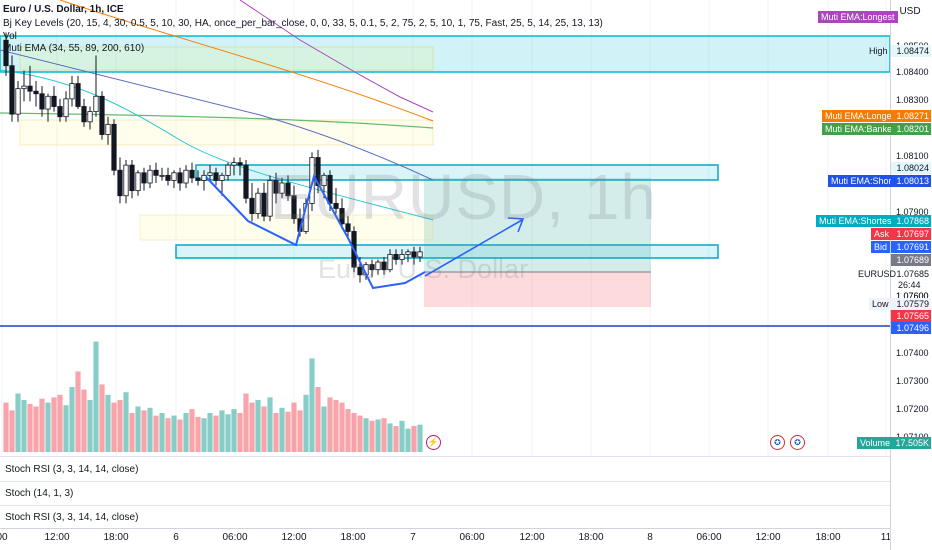  What do you see at coordinates (911, 181) in the screenshot?
I see `muti-ema-short-price: 1.08013` at bounding box center [911, 181].